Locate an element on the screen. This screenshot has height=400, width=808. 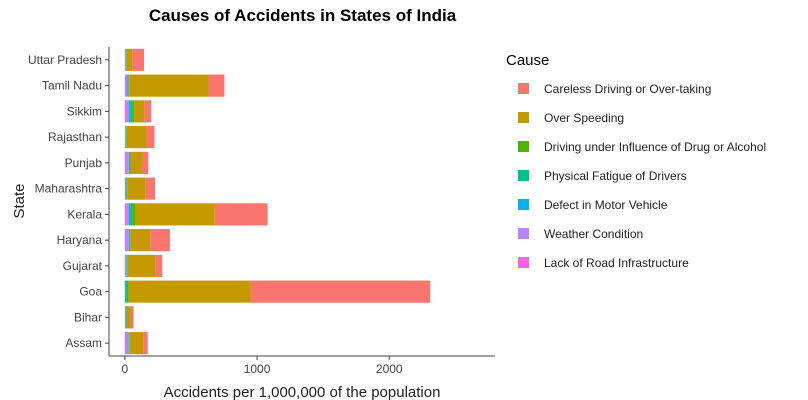
legend-item: Physical Fatigue of Drivers is located at coordinates (636, 175).